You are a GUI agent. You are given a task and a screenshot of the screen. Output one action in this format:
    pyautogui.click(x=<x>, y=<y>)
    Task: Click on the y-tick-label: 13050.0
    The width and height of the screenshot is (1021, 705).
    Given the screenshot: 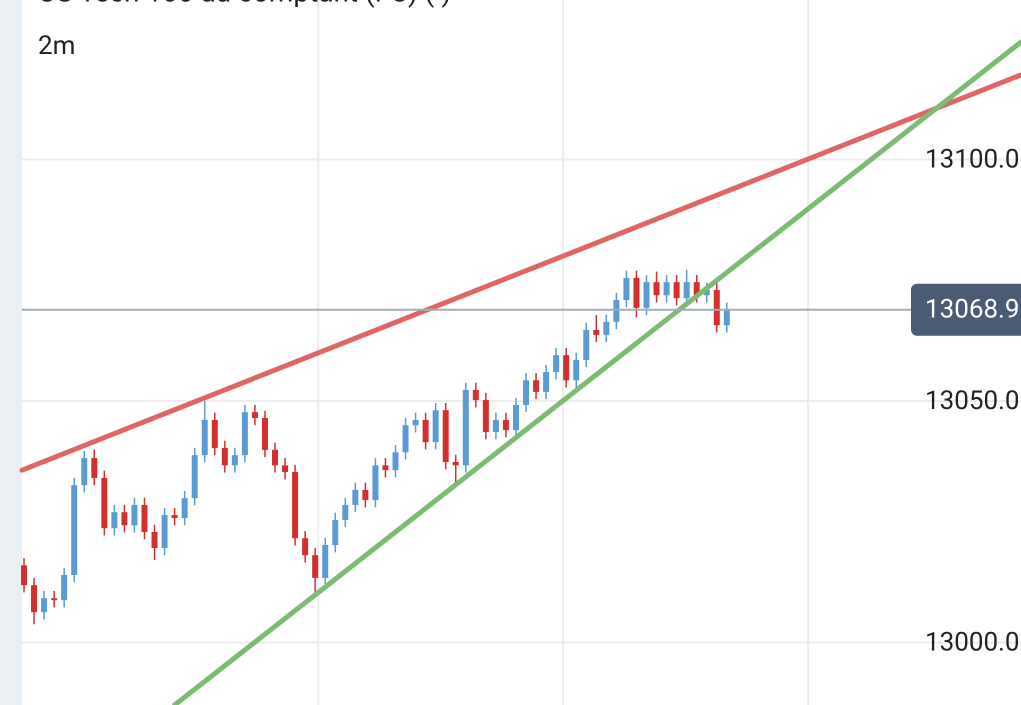 What is the action you would take?
    pyautogui.click(x=972, y=401)
    